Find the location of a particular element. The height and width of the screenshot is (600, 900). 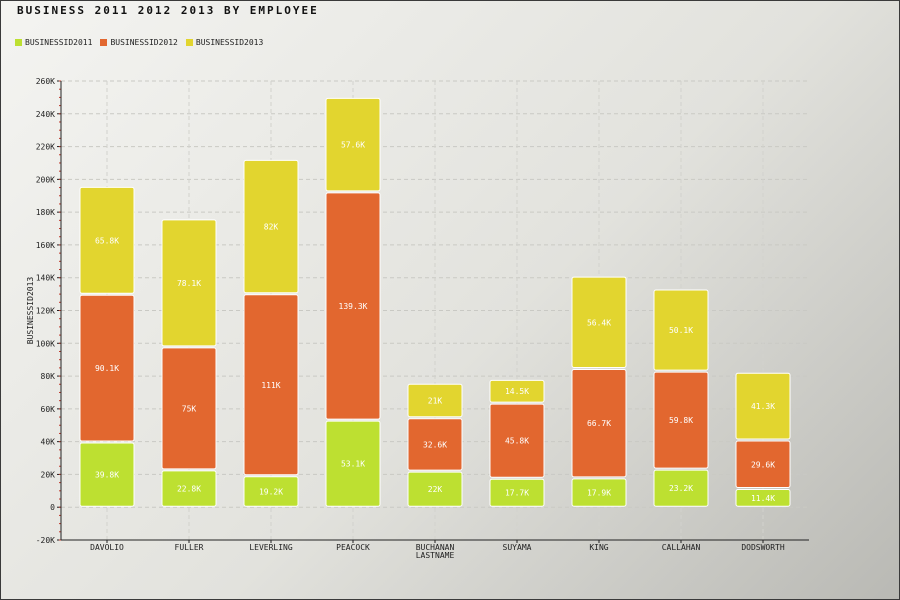

y-tick-label: 0 is located at coordinates (52, 507).